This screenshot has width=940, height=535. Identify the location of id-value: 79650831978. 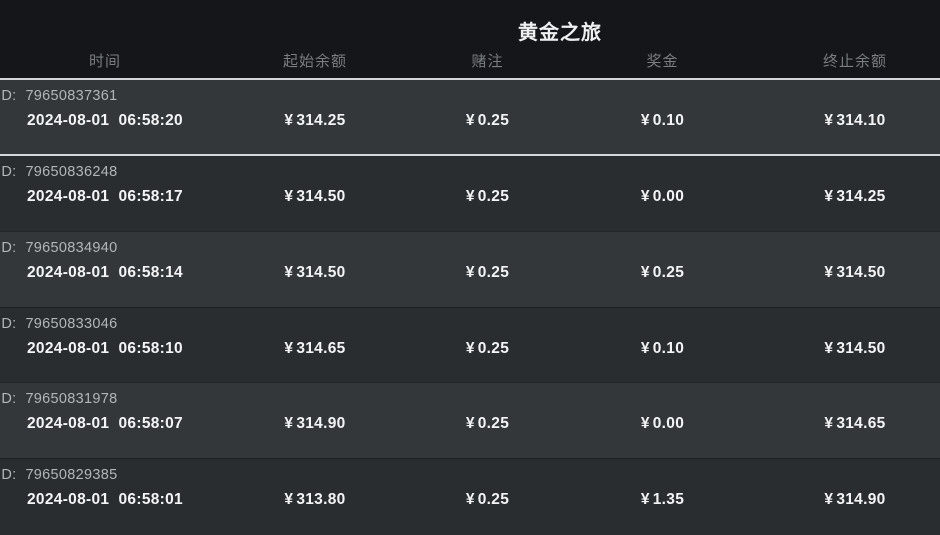
(71, 399).